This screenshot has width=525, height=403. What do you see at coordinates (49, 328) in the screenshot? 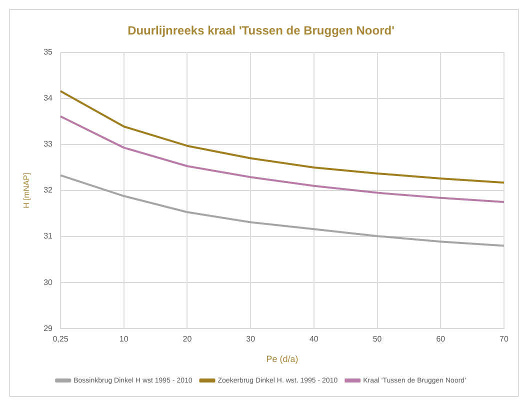
I see `y-tick-label: 29` at bounding box center [49, 328].